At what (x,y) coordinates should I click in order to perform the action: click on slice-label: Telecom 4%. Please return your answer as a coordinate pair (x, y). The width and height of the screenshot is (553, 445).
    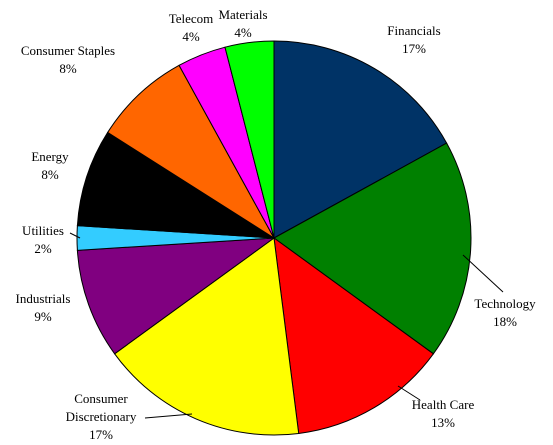
    Looking at the image, I should click on (191, 28).